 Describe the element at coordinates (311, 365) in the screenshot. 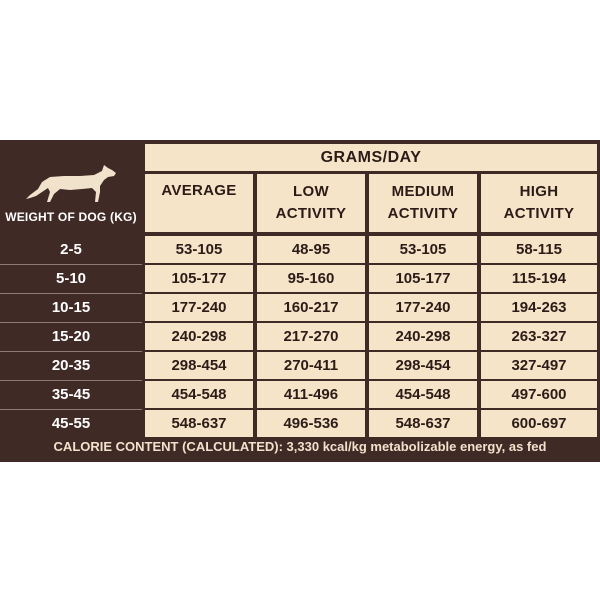

I see `table-cell: 270-411` at that location.